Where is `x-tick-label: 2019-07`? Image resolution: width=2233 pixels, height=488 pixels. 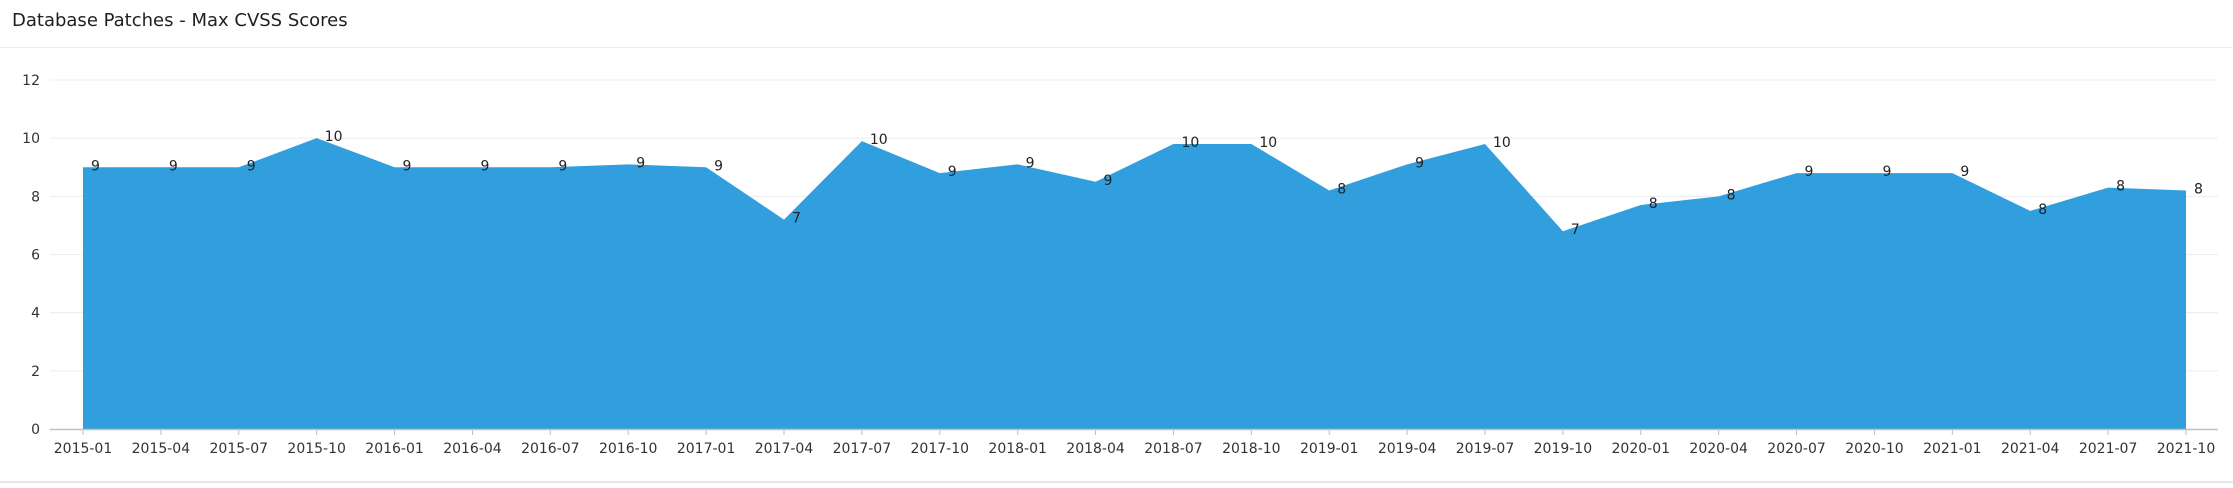 x-tick-label: 2019-07 is located at coordinates (1485, 449).